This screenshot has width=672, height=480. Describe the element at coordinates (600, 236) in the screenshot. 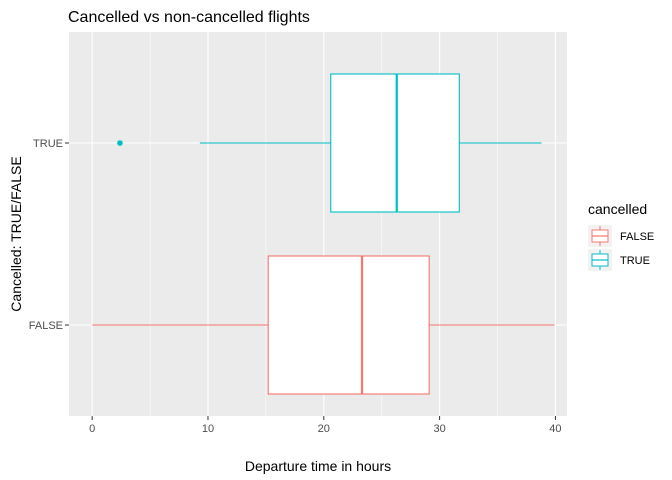

I see `legend-key-false` at that location.